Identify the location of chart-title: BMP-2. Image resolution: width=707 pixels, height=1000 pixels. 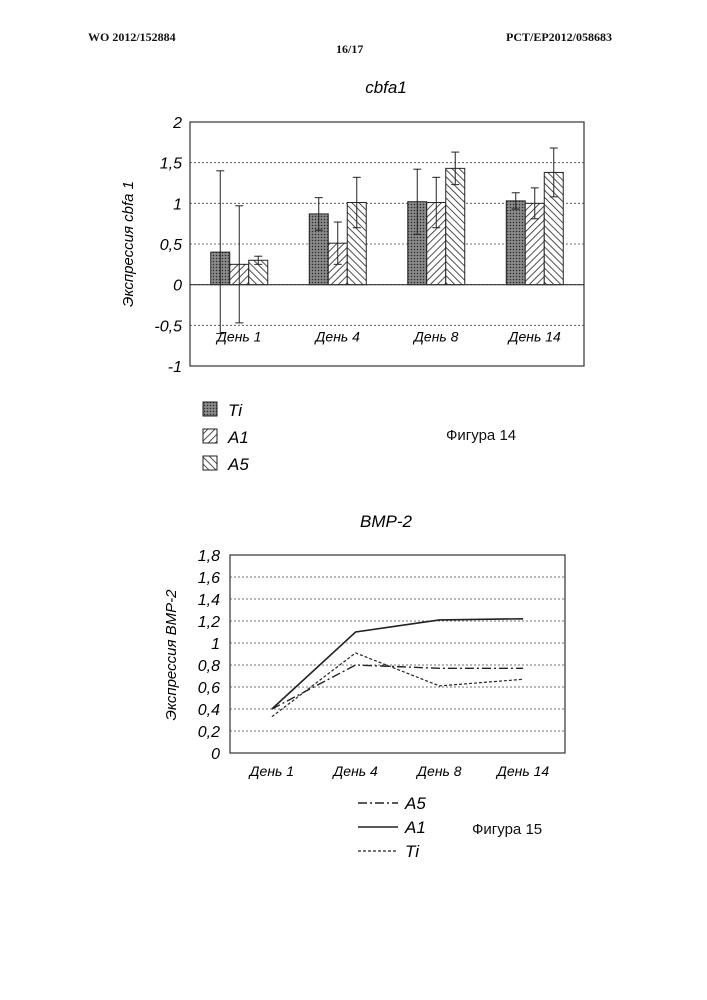
(386, 521).